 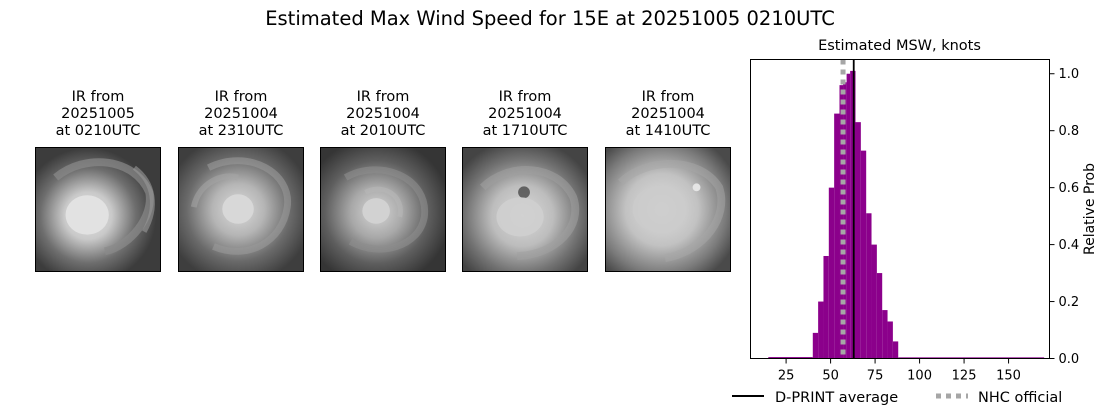 I want to click on y-tick-label: 1.0, so click(x=1069, y=74).